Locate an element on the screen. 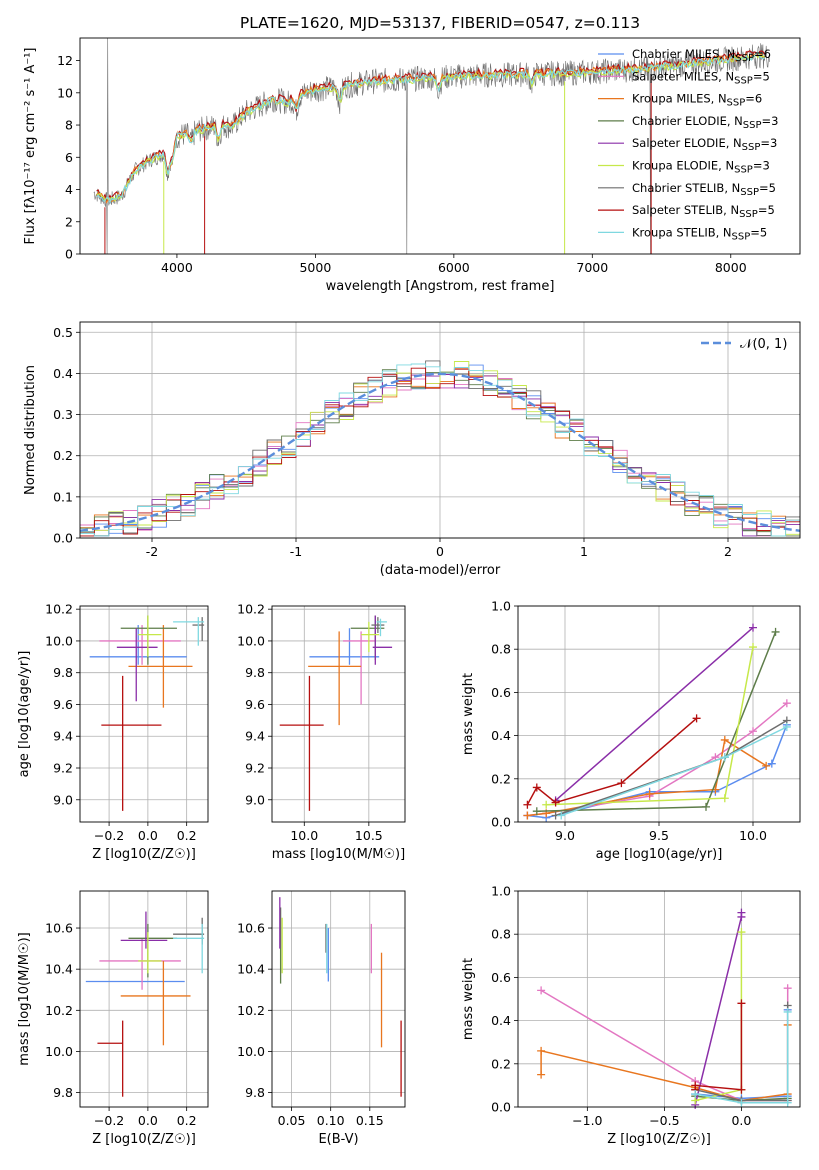 The image size is (819, 1170). y-tick-label: 9.0 is located at coordinates (255, 799).